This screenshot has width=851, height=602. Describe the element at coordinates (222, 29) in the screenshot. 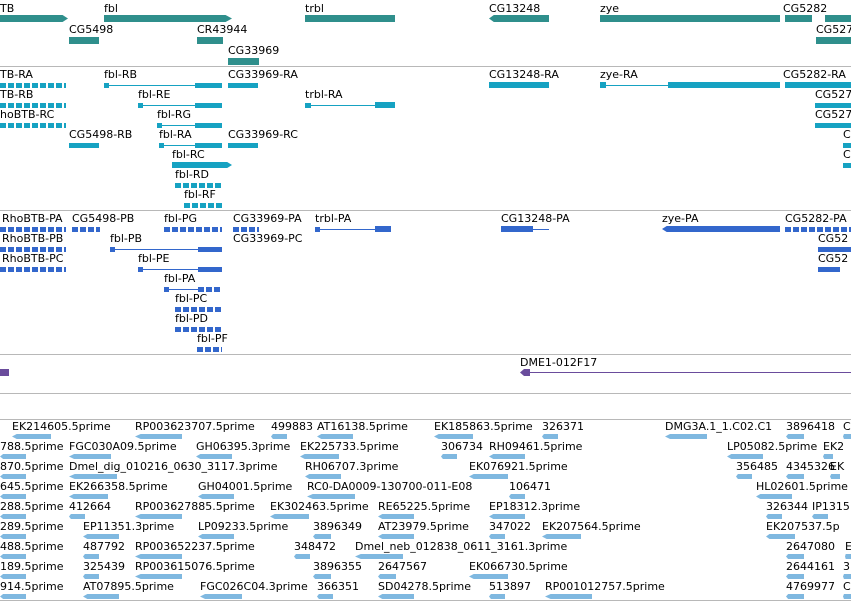

I see `gene-label: CR43944` at that location.